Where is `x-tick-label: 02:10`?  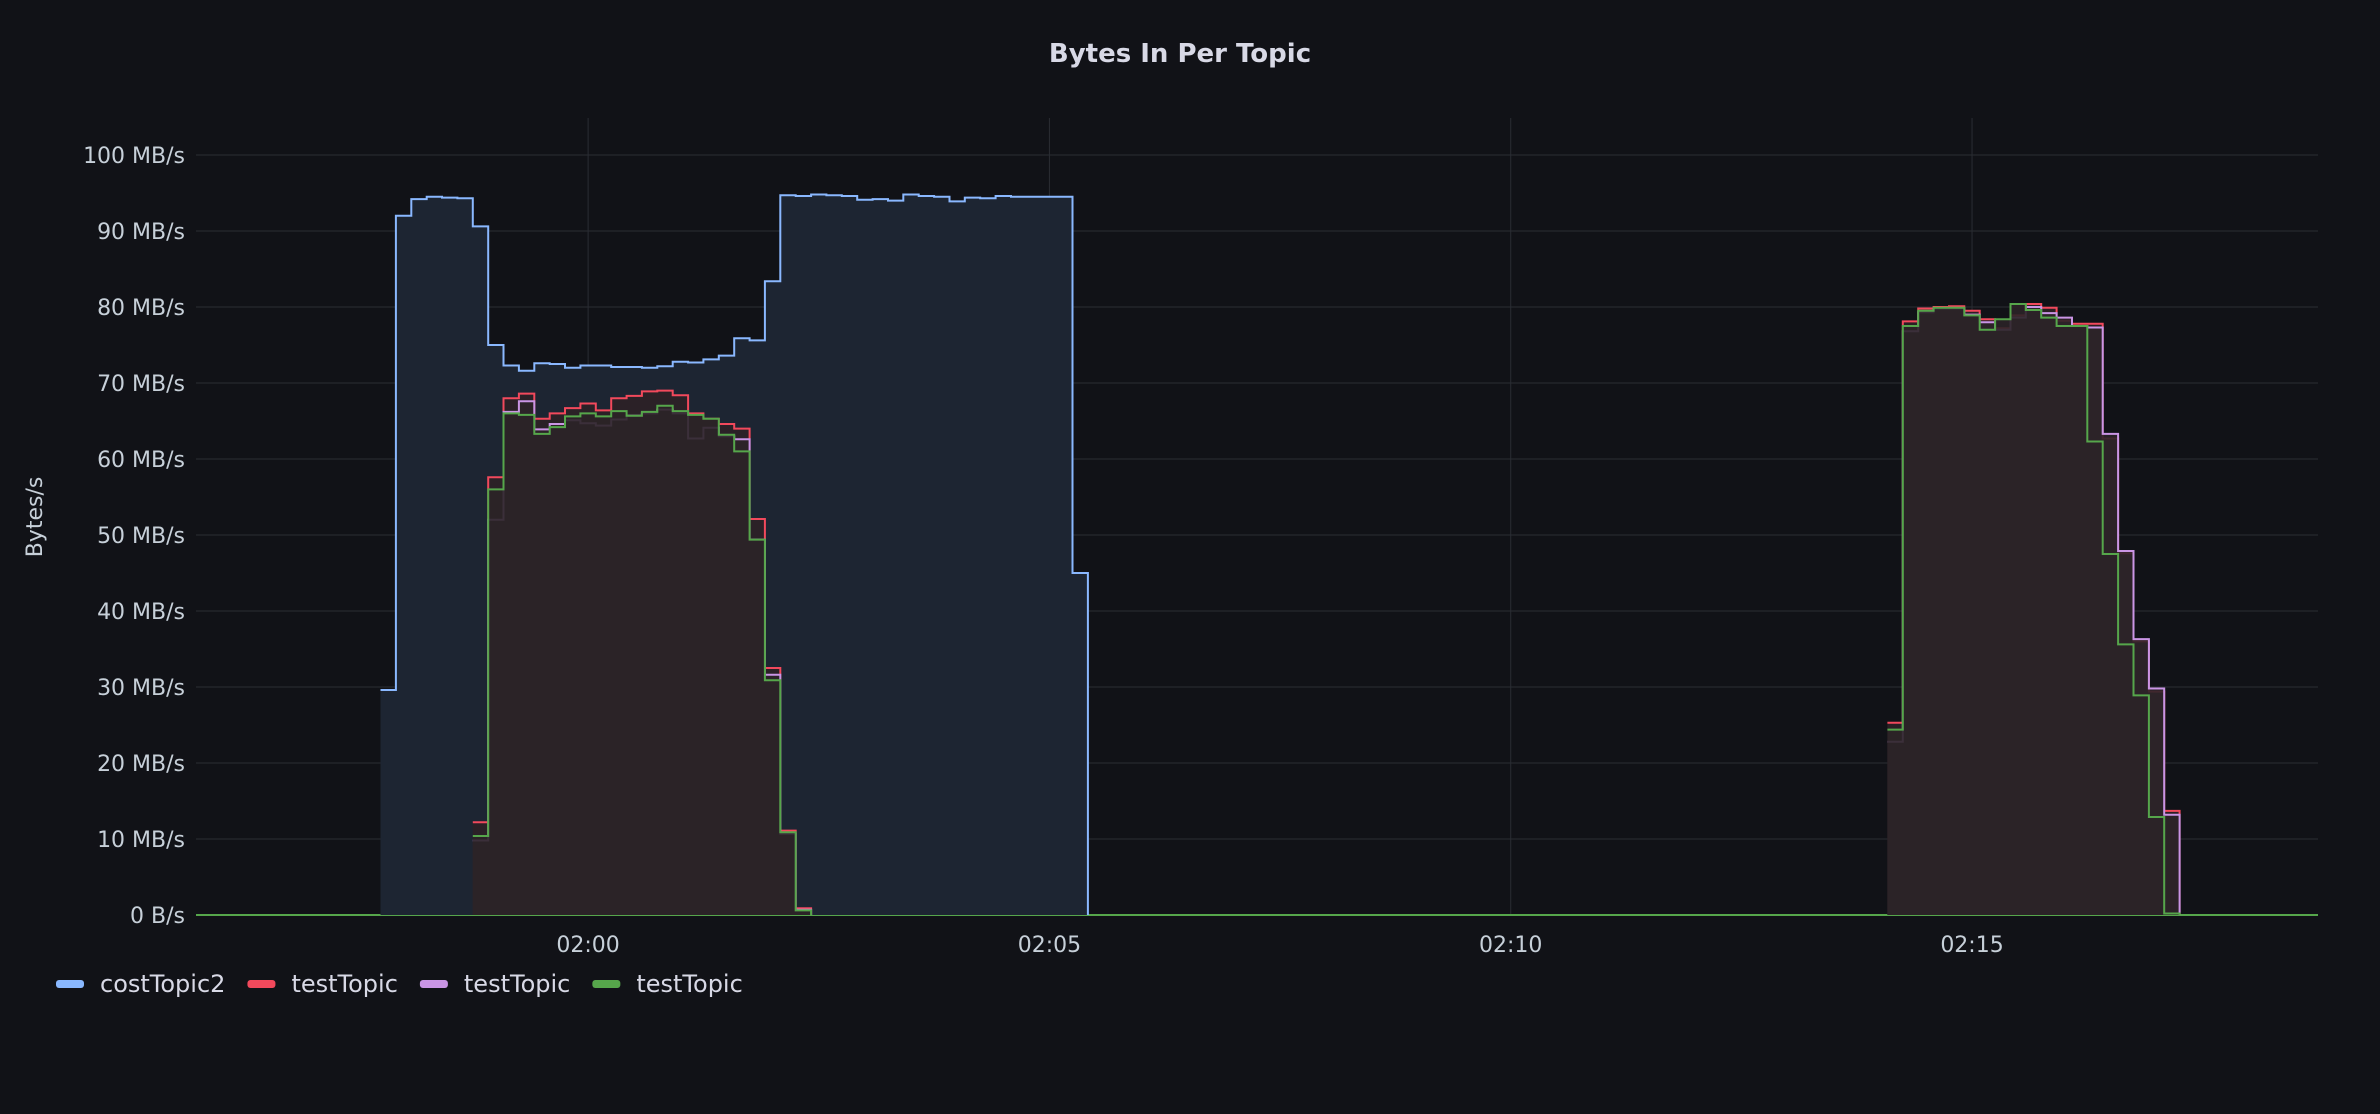
x-tick-label: 02:10 is located at coordinates (1510, 945).